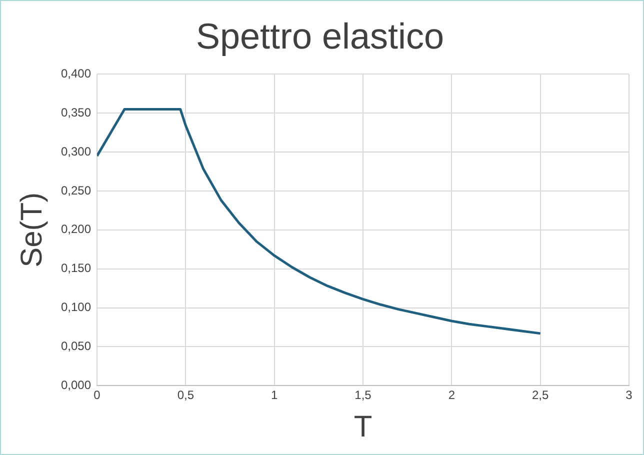  What do you see at coordinates (76, 151) in the screenshot?
I see `y-tick-label: 0,300` at bounding box center [76, 151].